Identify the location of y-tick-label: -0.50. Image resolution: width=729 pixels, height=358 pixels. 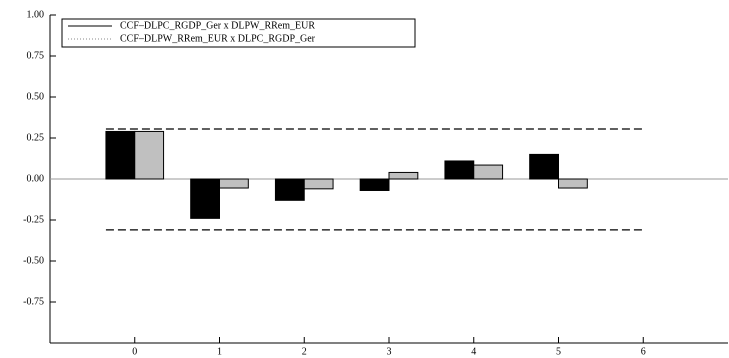
(33, 260).